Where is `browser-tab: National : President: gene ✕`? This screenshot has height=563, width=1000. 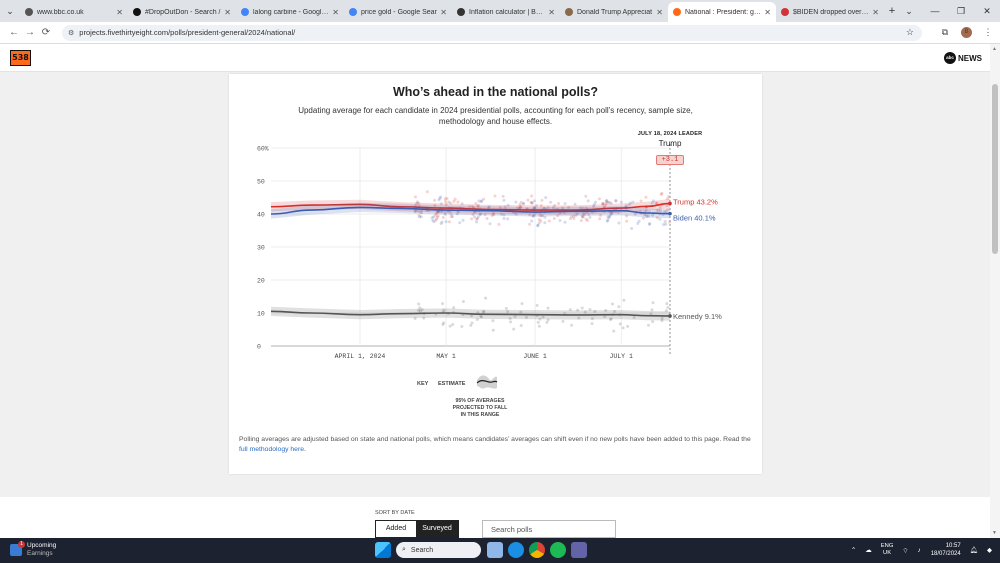 browser-tab: National : President: gene ✕ is located at coordinates (722, 12).